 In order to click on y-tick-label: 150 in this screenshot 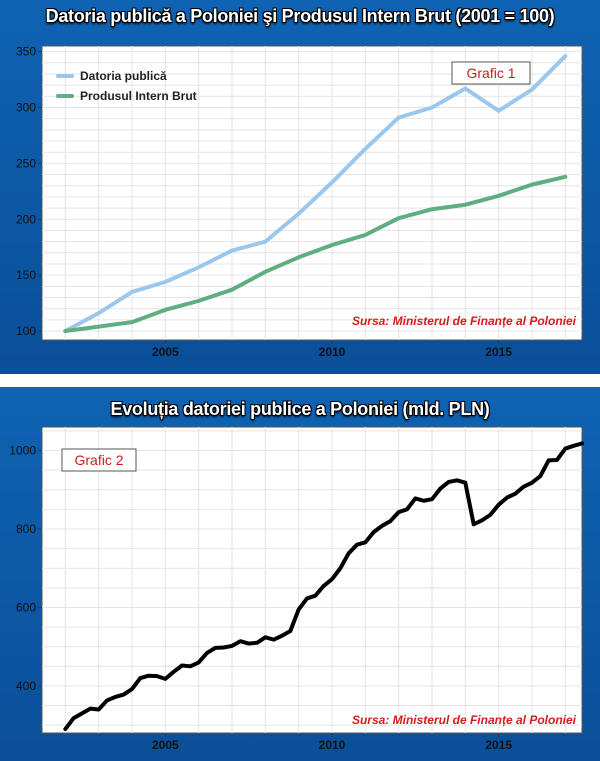, I will do `click(26, 275)`.